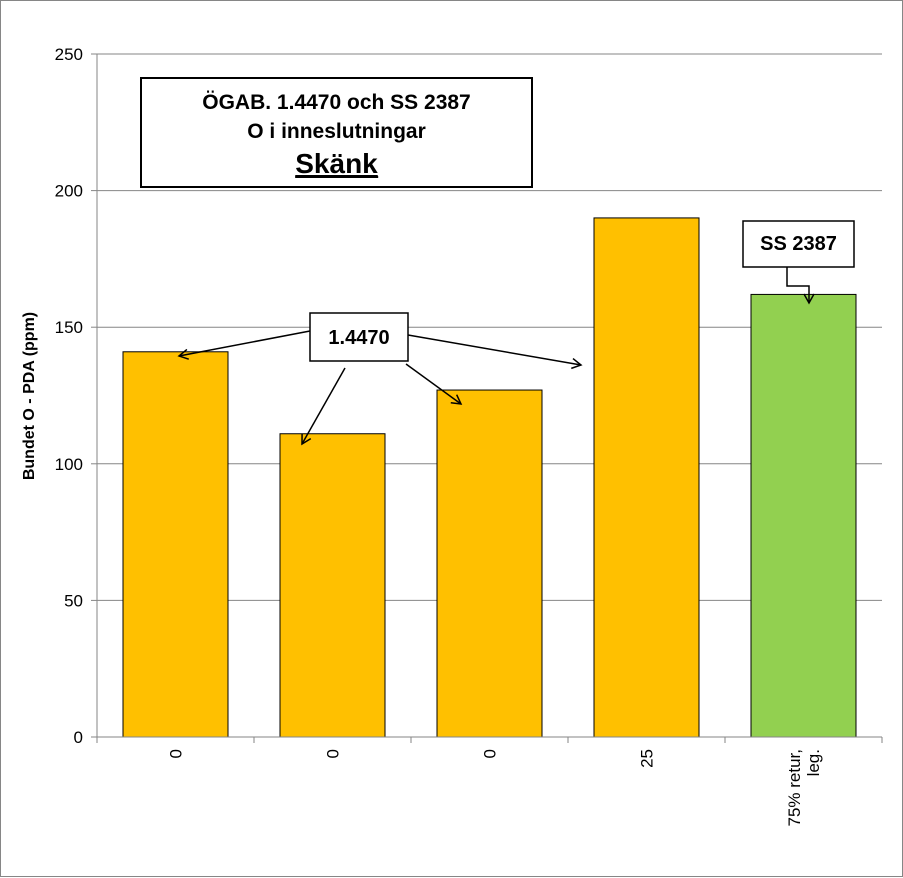 The image size is (903, 878). I want to click on chart-title-line: O i inneslutningar, so click(336, 131).